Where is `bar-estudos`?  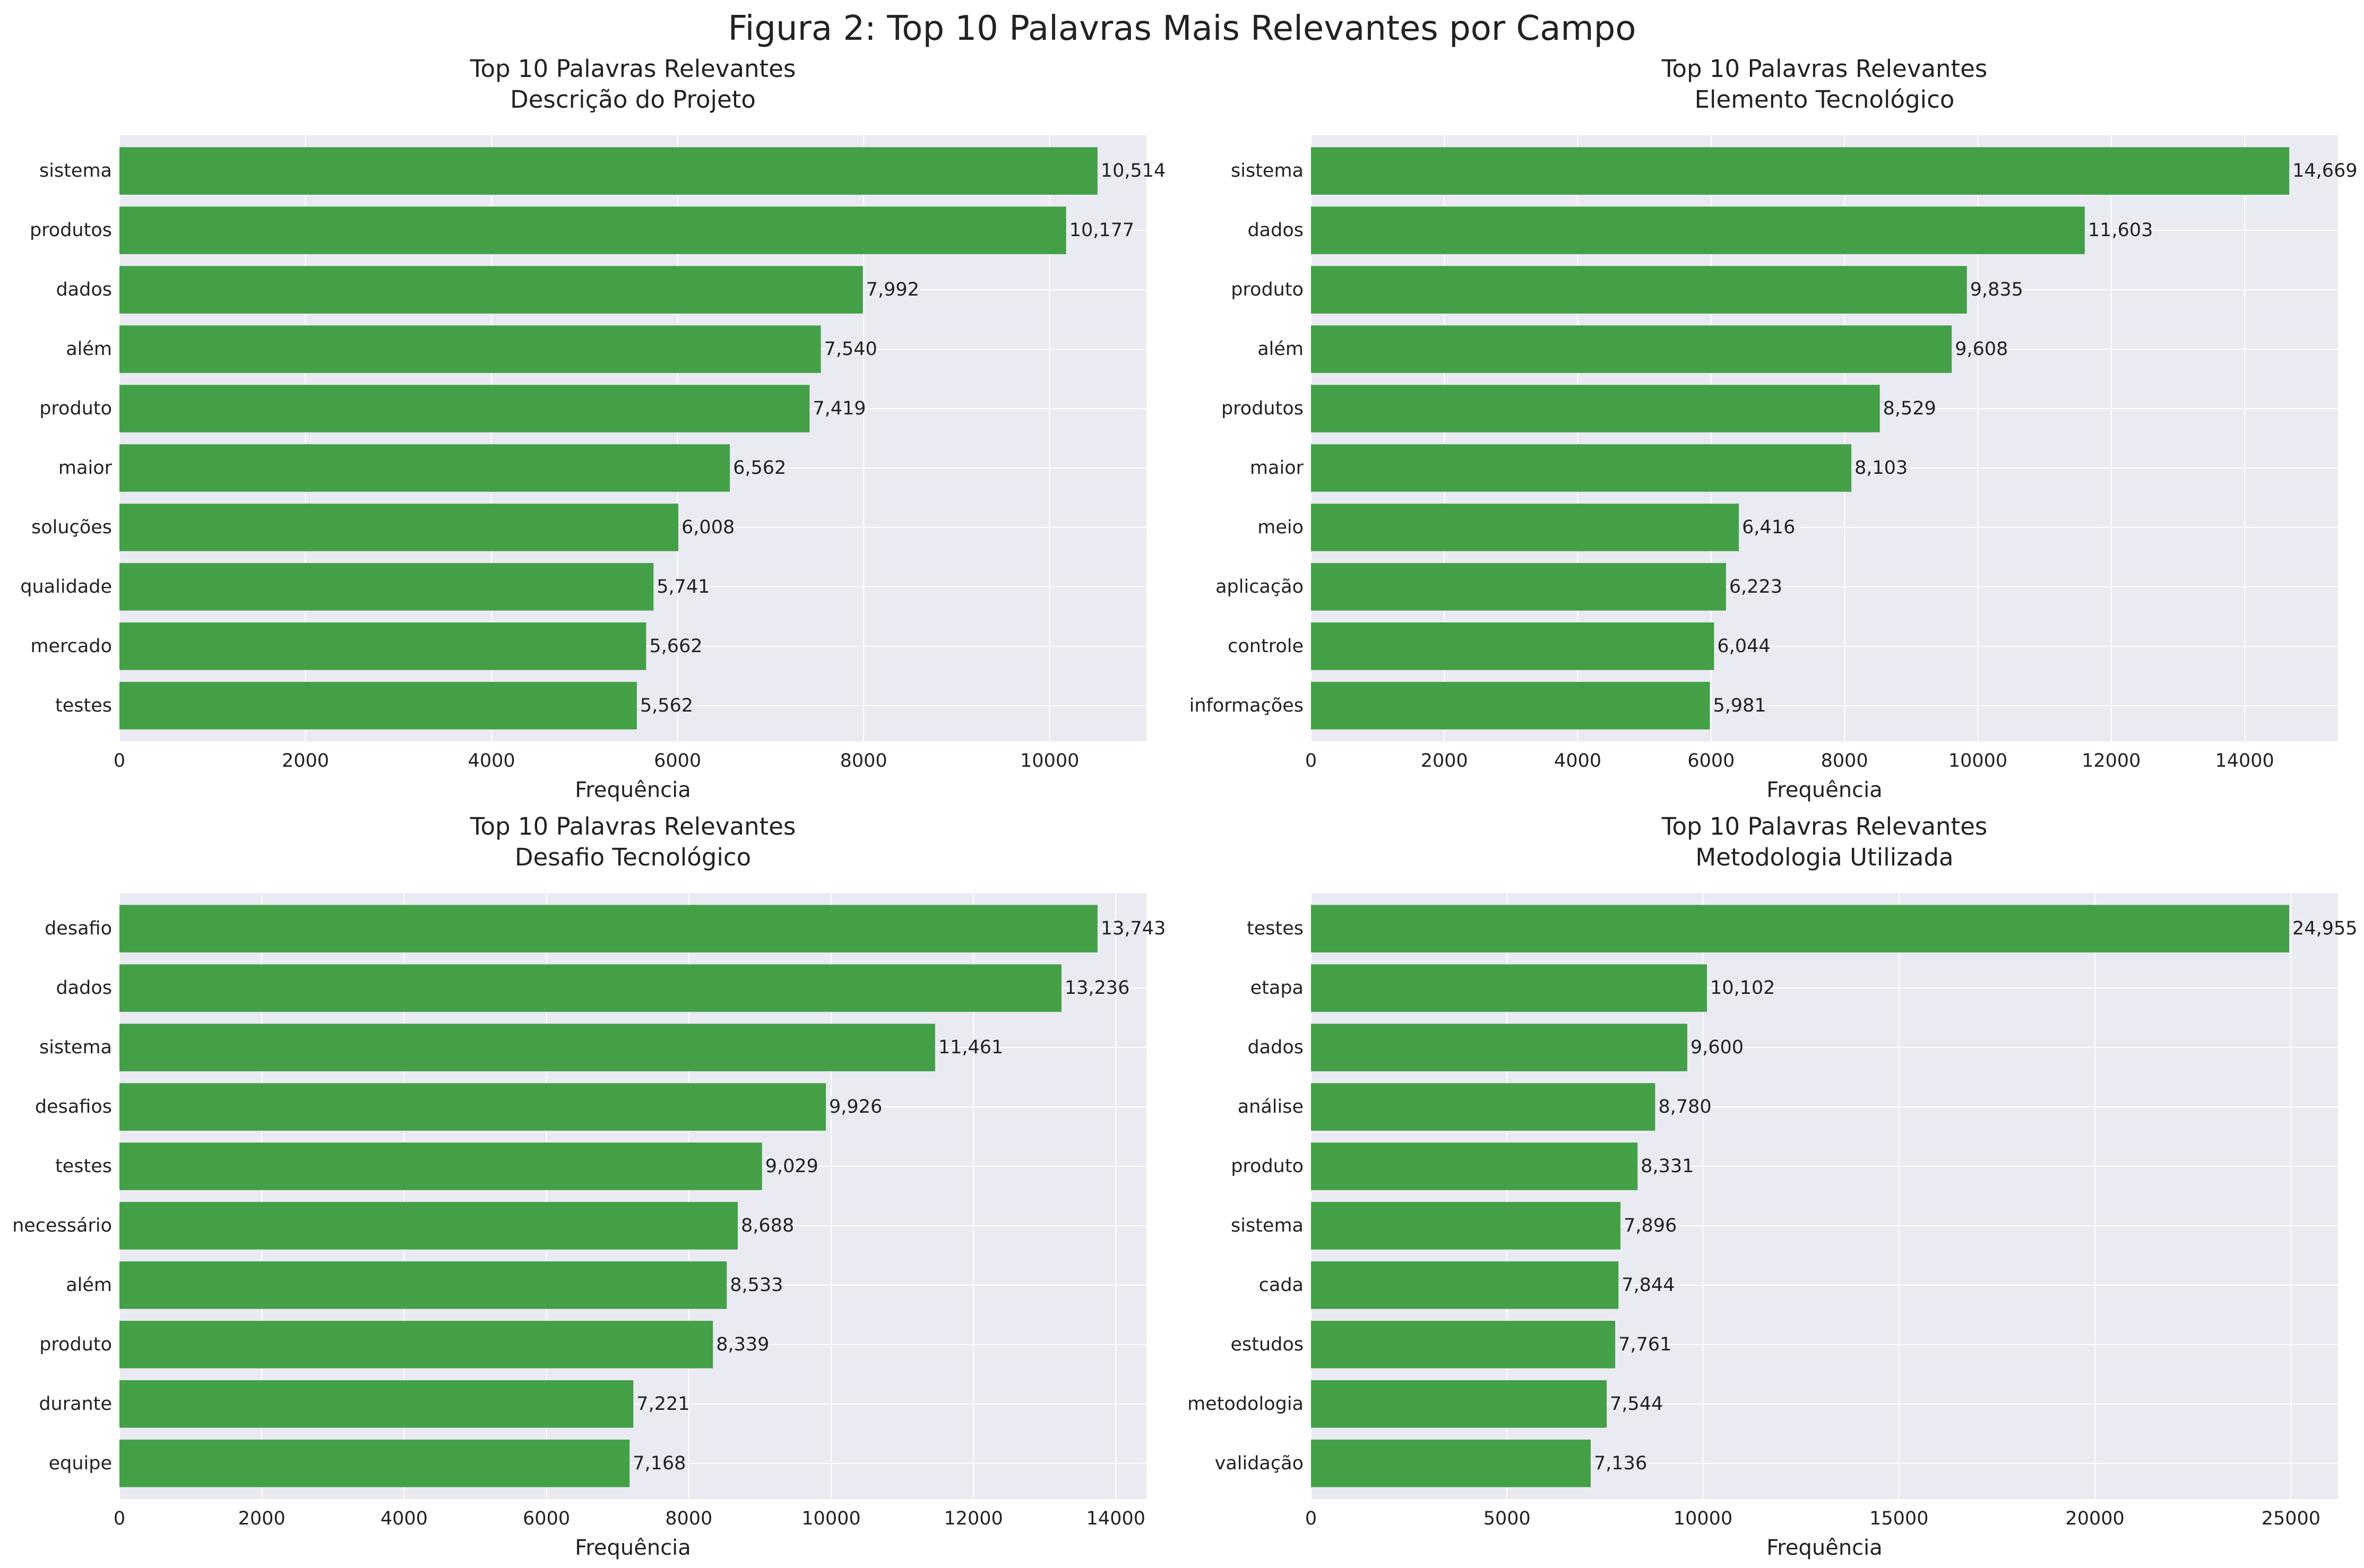
bar-estudos is located at coordinates (1463, 1344).